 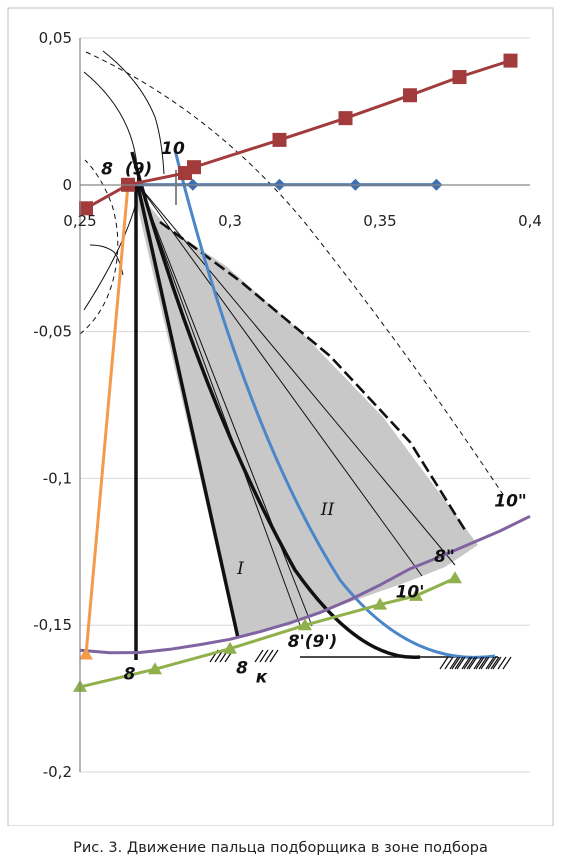 I want to click on annotation-11: к, so click(x=262, y=677).